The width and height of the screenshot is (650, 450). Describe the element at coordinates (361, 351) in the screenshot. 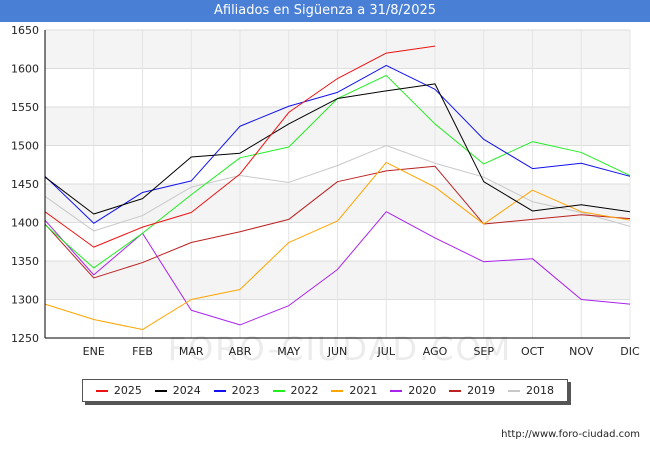

I see `x-axis-ticks: ENE FEB MAR ABR MAY JUN JUL AGO SEP OCT NOV DIC` at that location.